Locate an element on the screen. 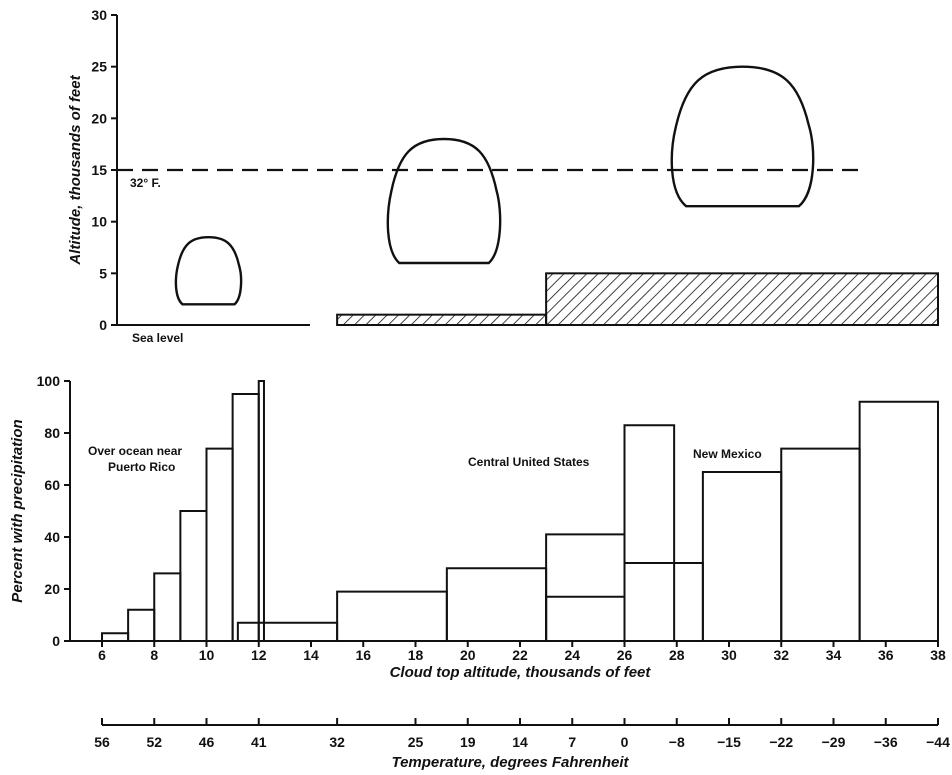 The width and height of the screenshot is (952, 775). cloud-top-tick-label: 34 is located at coordinates (834, 655).